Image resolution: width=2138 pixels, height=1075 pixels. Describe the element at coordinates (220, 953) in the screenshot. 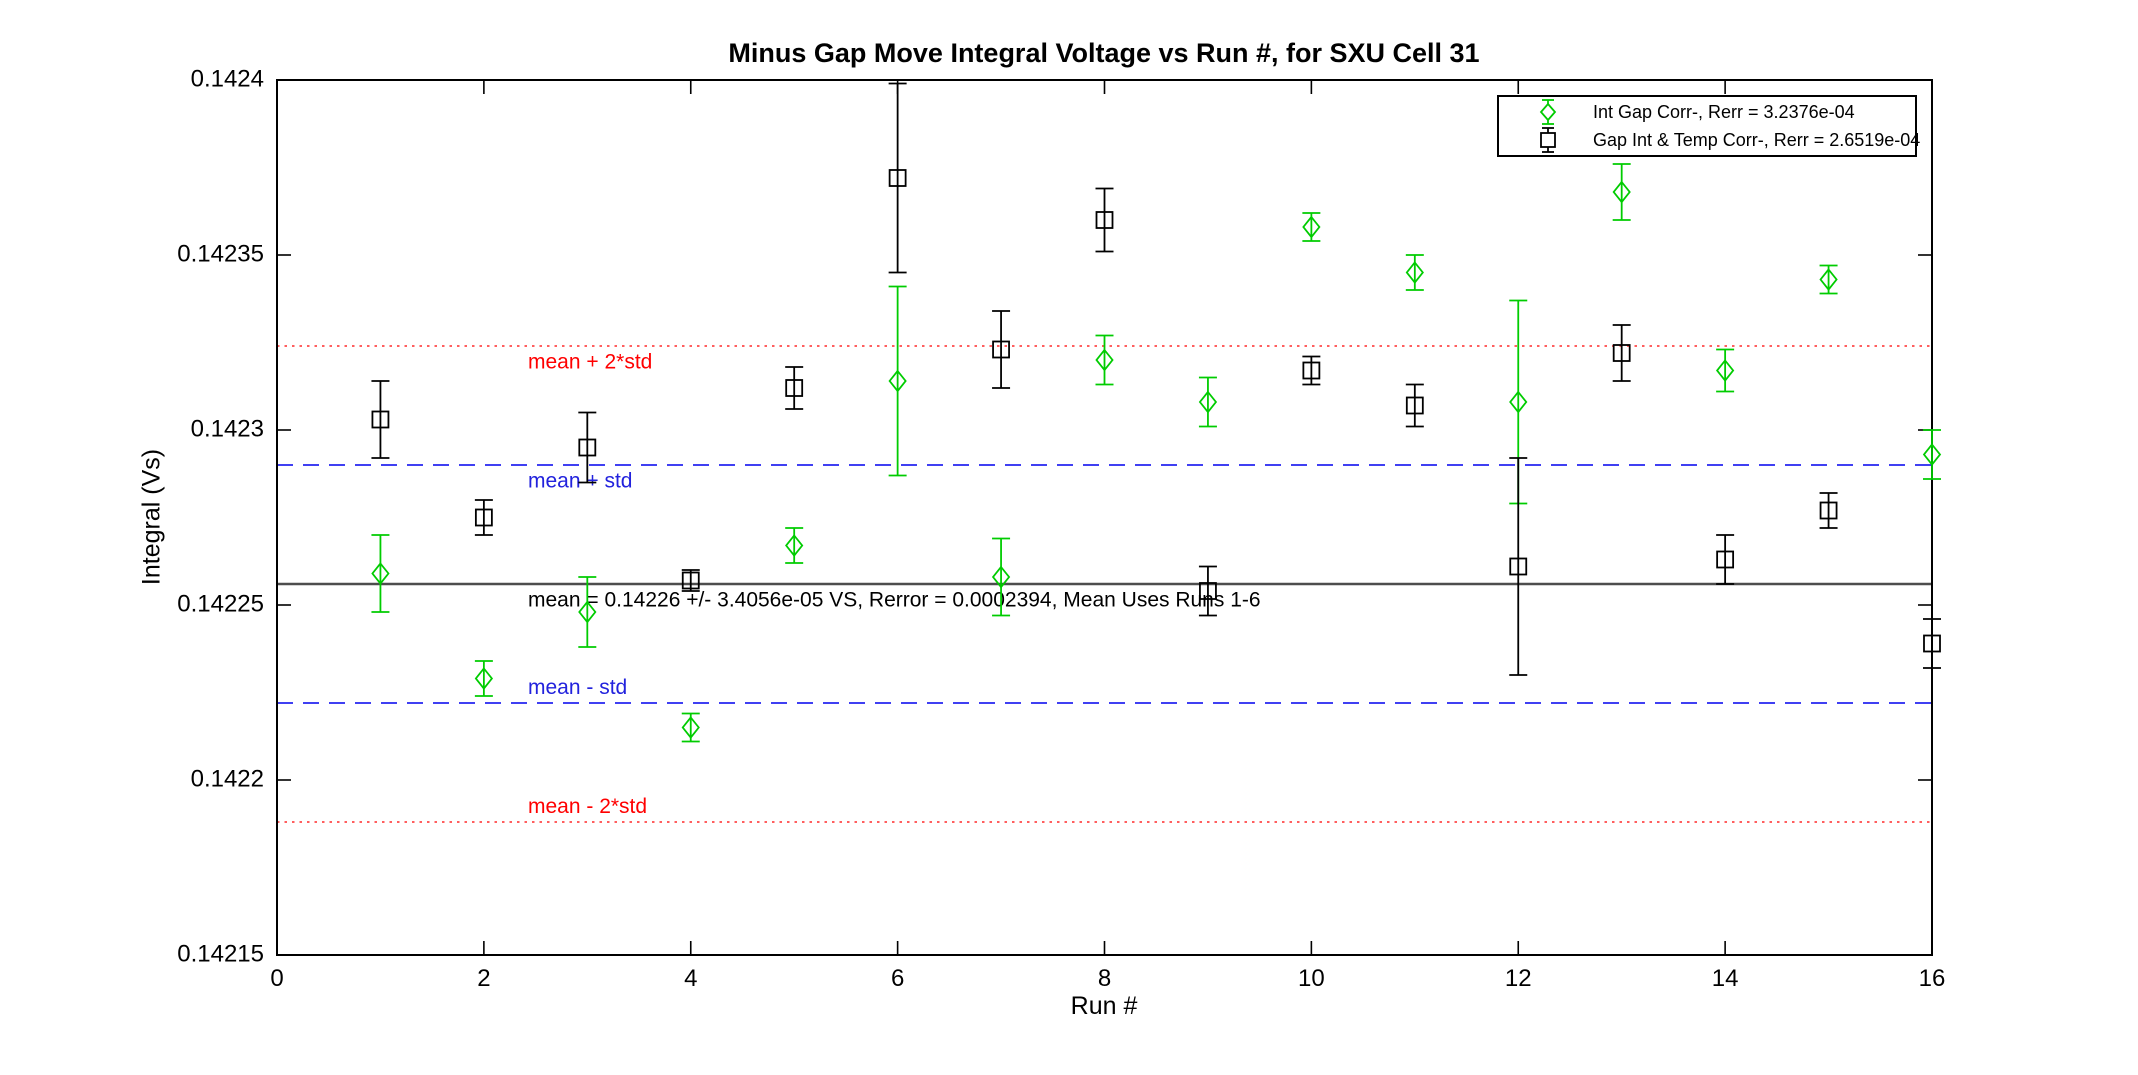

I see `y-tick-label: 0.14215` at that location.